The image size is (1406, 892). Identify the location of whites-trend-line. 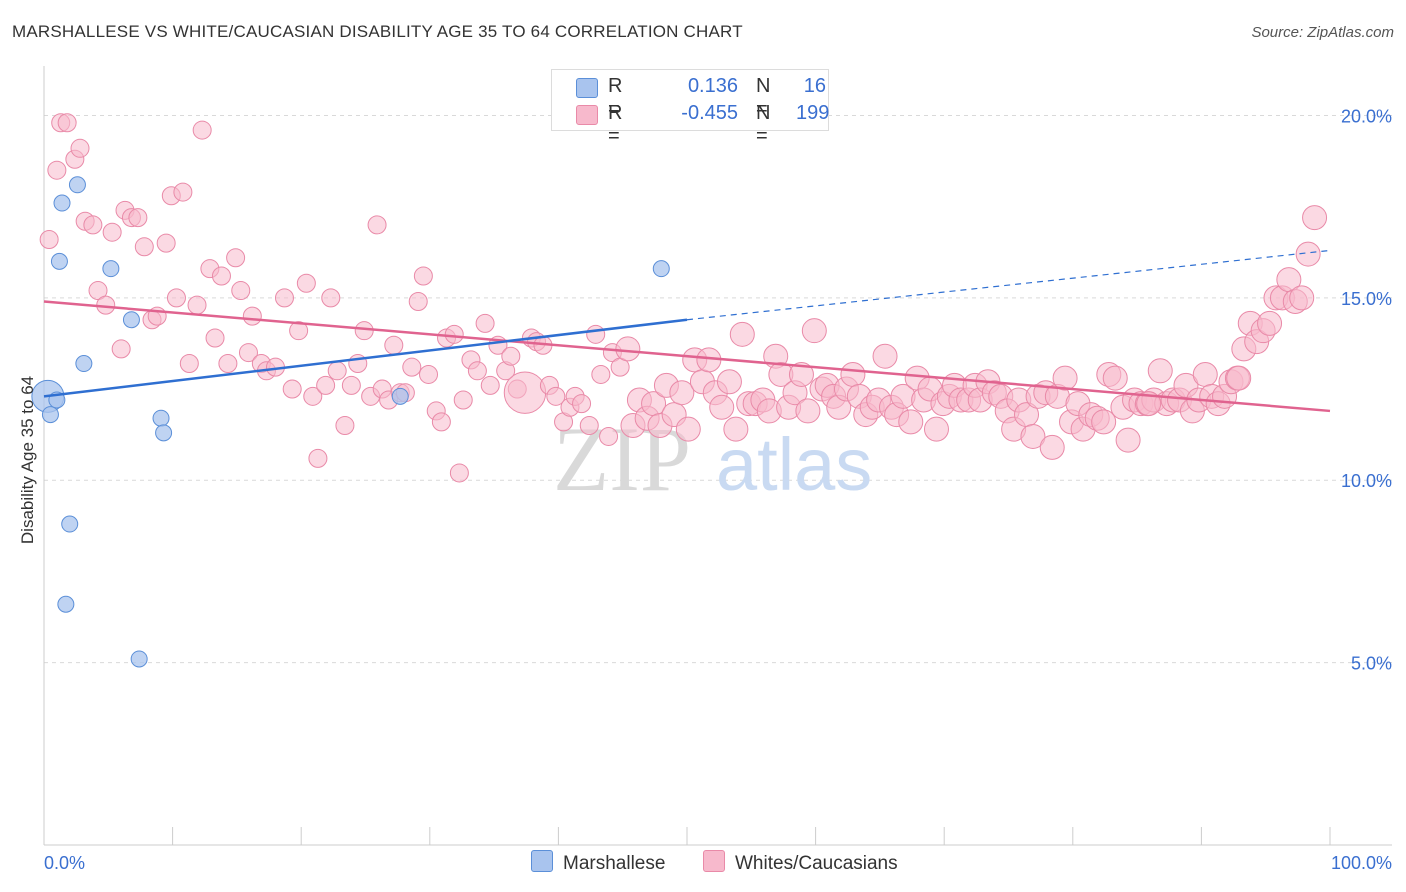
(687, 356).